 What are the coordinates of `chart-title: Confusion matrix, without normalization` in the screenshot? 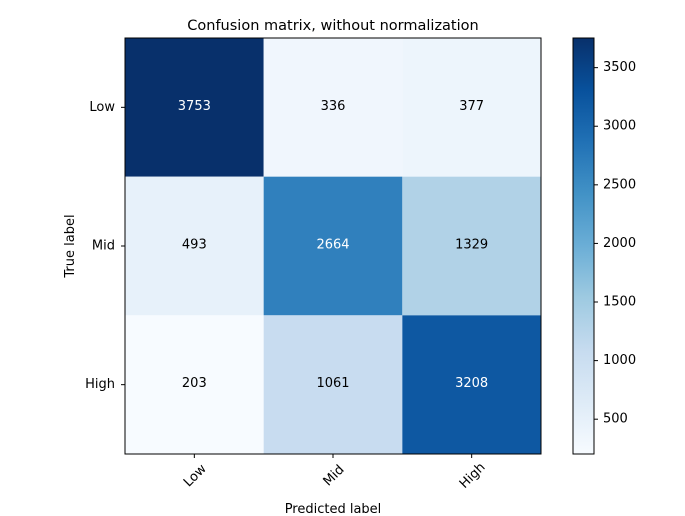 It's located at (332, 26).